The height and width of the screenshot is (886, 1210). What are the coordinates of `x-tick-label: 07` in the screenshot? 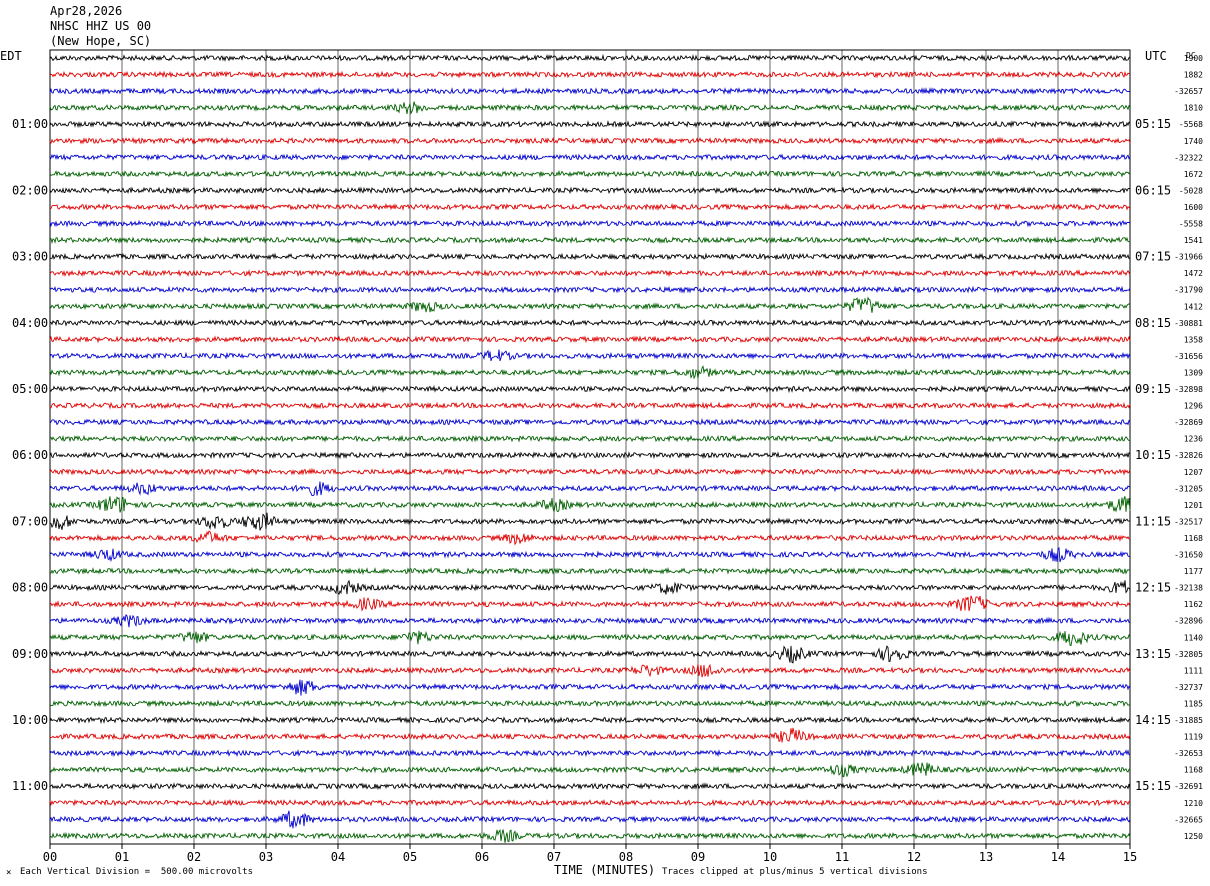 It's located at (554, 857).